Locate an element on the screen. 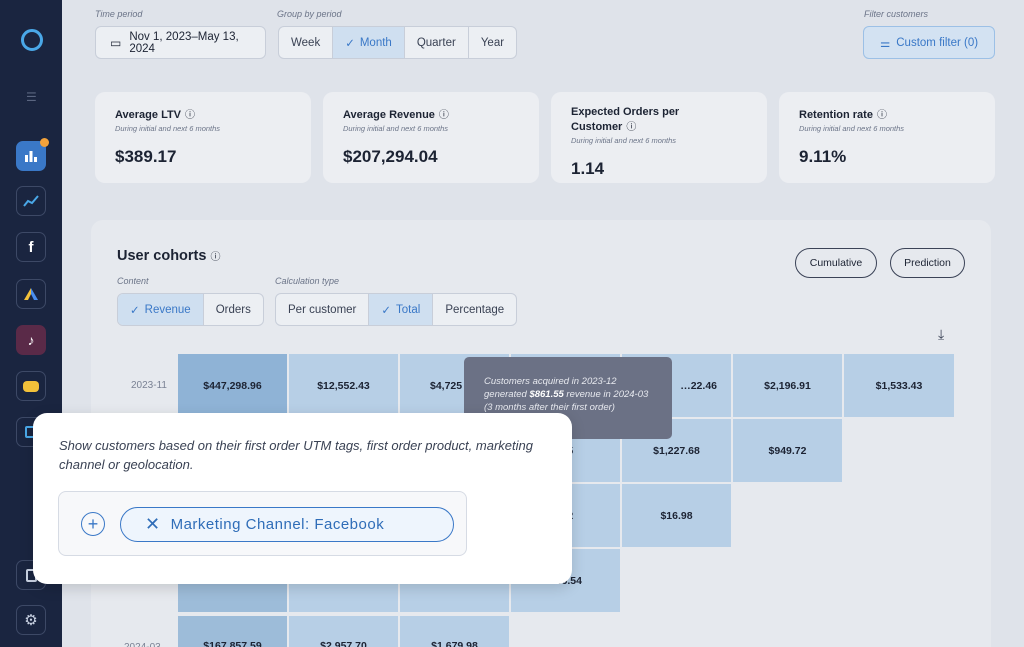 The image size is (1024, 647). collapse-sidebar-icon: ☰ is located at coordinates (31, 97).